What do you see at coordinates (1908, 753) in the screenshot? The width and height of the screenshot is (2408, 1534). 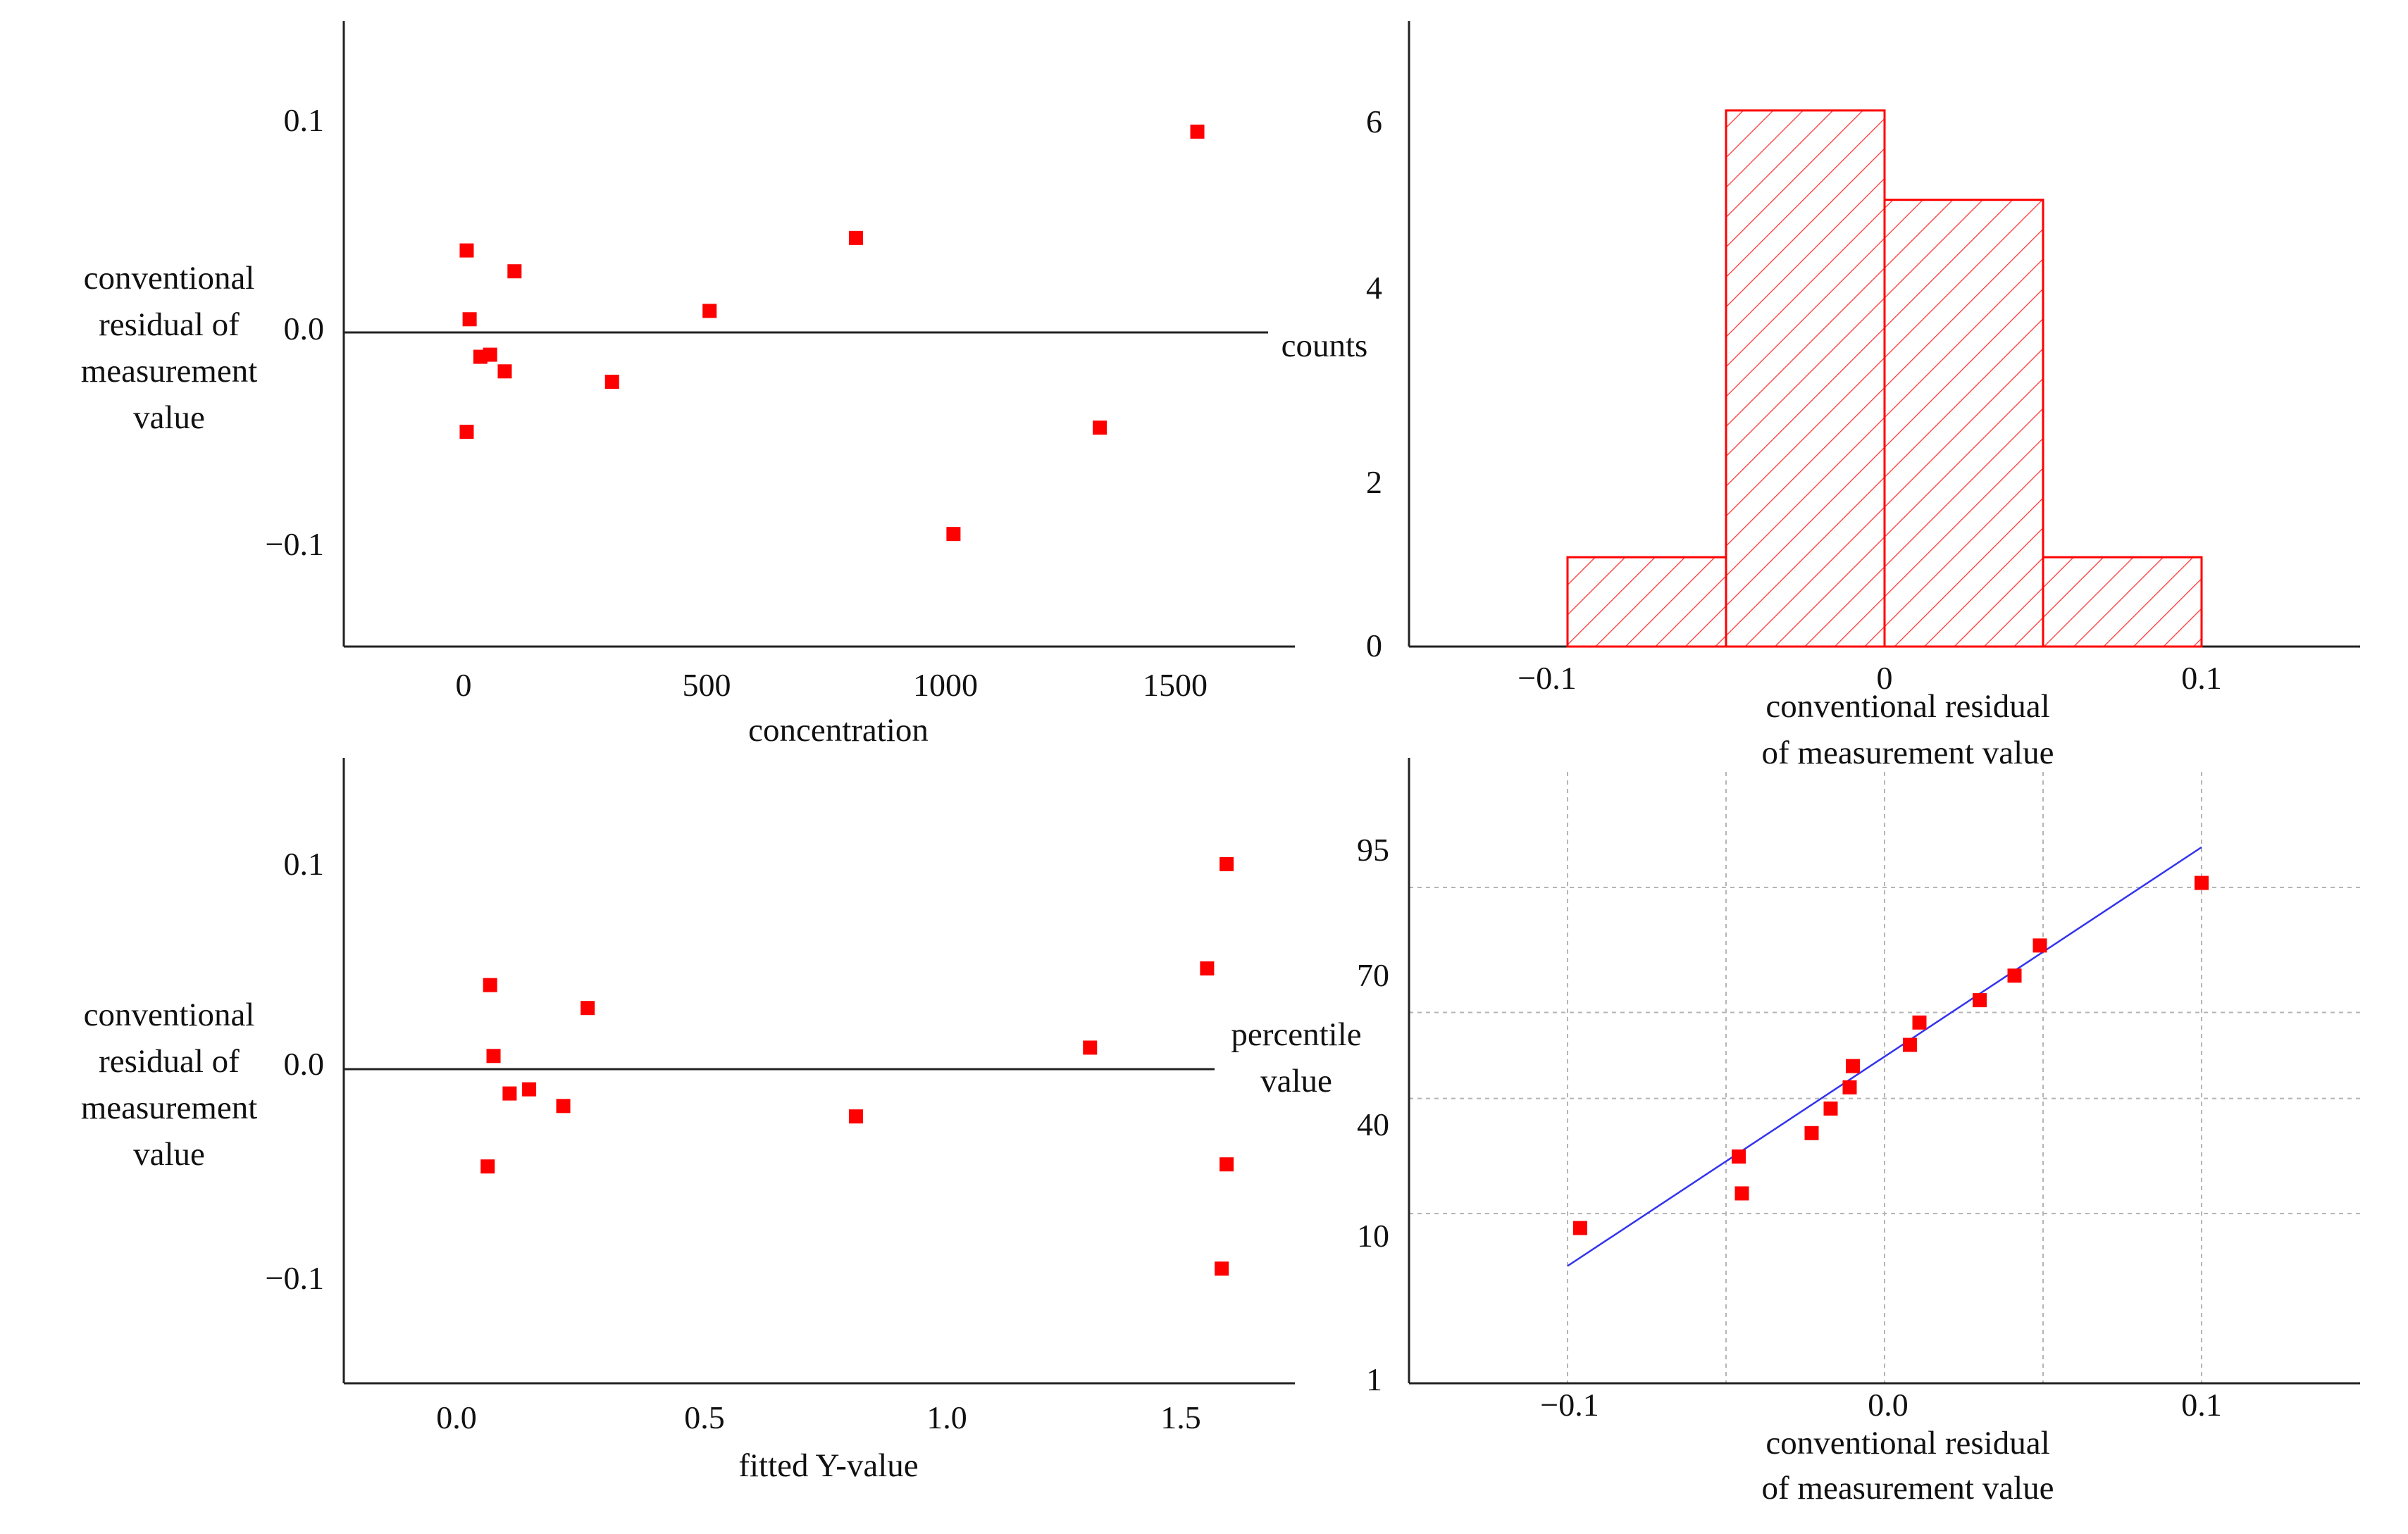 I see `p2-x-axis-label-line: of measurement value` at bounding box center [1908, 753].